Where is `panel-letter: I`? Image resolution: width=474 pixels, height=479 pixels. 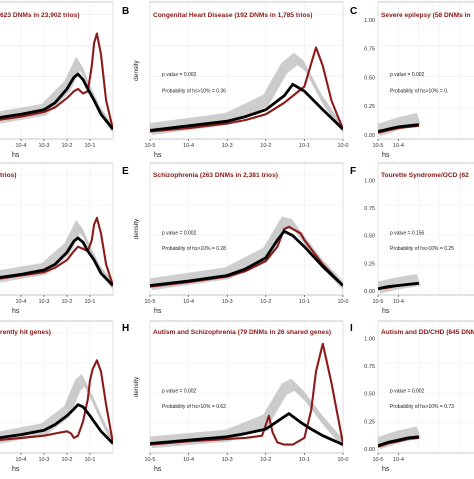
panel-letter: I is located at coordinates (351, 328).